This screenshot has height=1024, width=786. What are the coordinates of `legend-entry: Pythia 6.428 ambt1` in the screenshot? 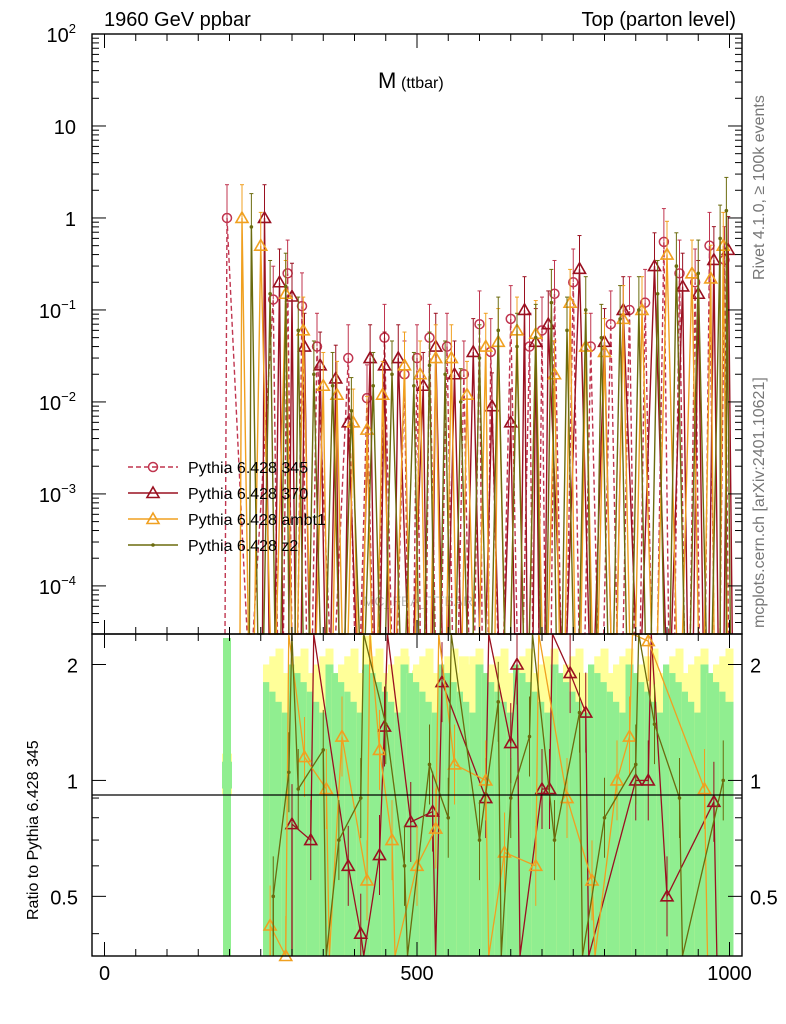 It's located at (227, 520).